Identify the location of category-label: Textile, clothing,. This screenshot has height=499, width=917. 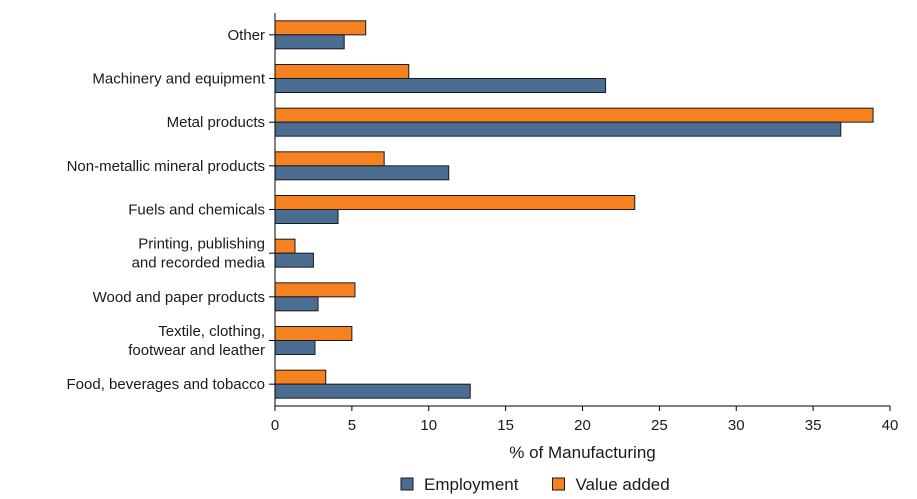
(211, 331).